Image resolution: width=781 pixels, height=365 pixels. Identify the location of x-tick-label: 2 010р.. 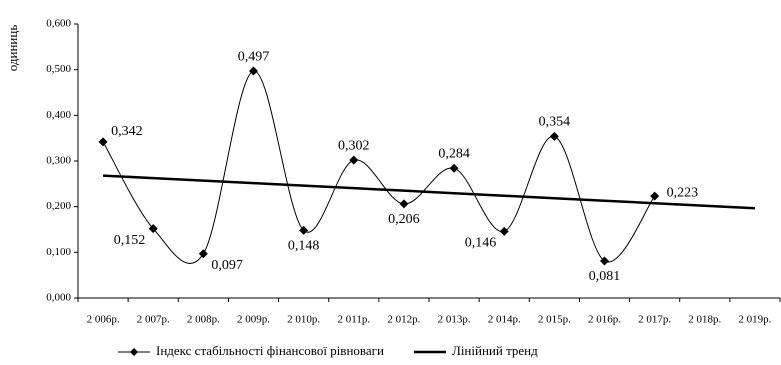
(303, 320).